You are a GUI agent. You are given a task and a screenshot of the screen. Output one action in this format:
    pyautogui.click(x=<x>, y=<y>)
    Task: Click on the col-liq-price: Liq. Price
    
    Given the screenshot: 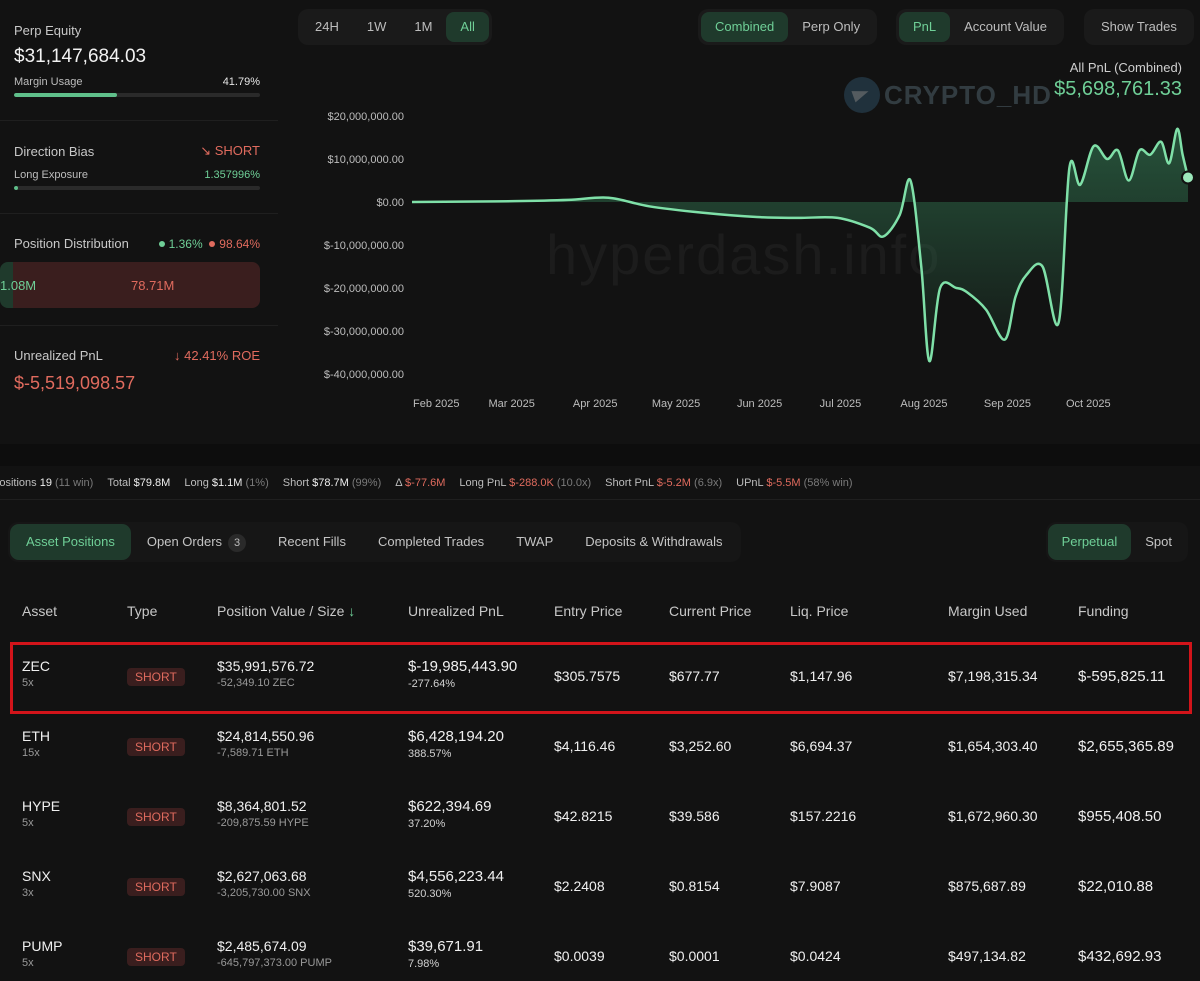 What is the action you would take?
    pyautogui.click(x=819, y=611)
    